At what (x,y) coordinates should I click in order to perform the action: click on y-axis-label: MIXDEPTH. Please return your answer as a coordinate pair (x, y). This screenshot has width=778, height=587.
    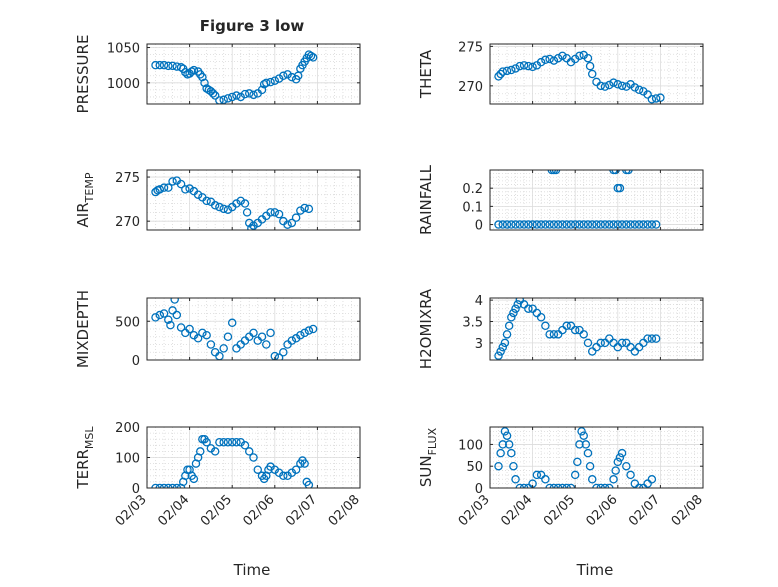
    Looking at the image, I should click on (83, 329).